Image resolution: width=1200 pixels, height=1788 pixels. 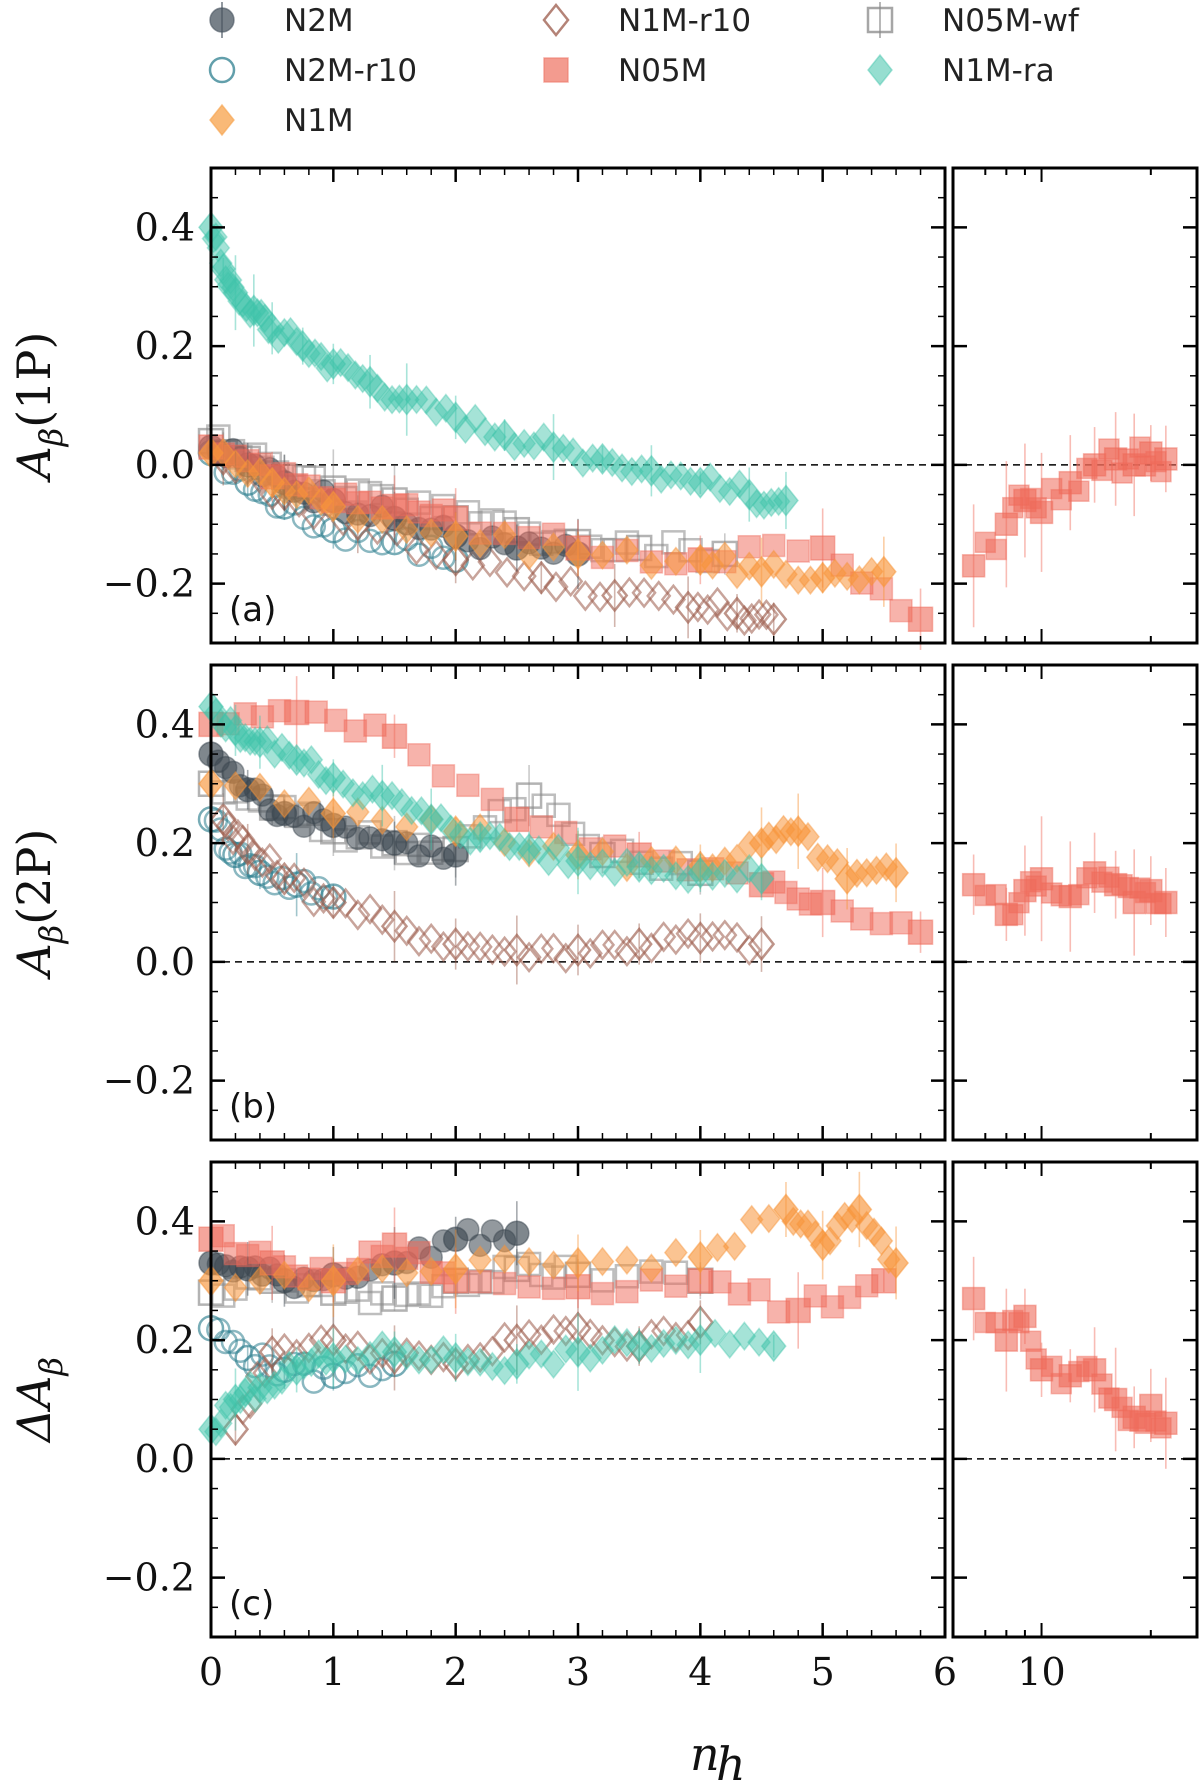 What do you see at coordinates (731, 1762) in the screenshot?
I see `x-axis-label-sub: h` at bounding box center [731, 1762].